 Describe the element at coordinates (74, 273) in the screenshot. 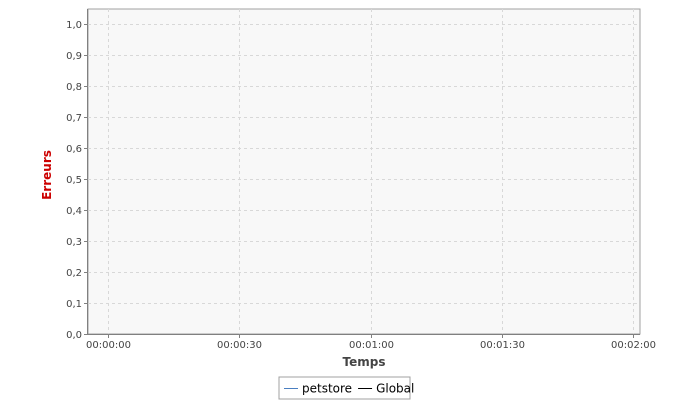

I see `y-tick-label-2: 0,2` at that location.